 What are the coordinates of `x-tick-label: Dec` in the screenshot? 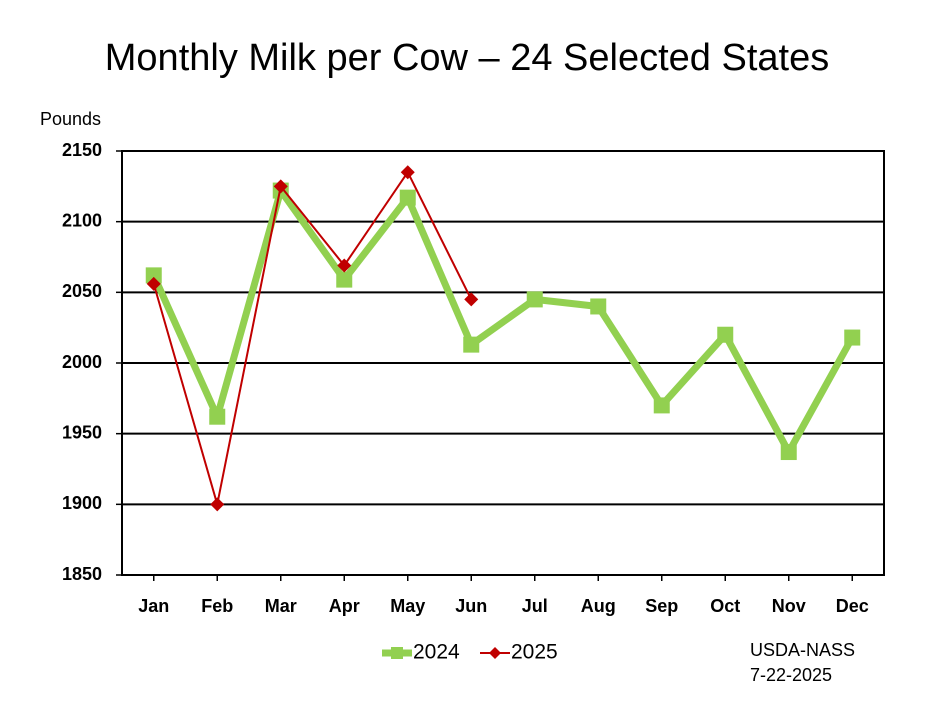 It's located at (852, 606).